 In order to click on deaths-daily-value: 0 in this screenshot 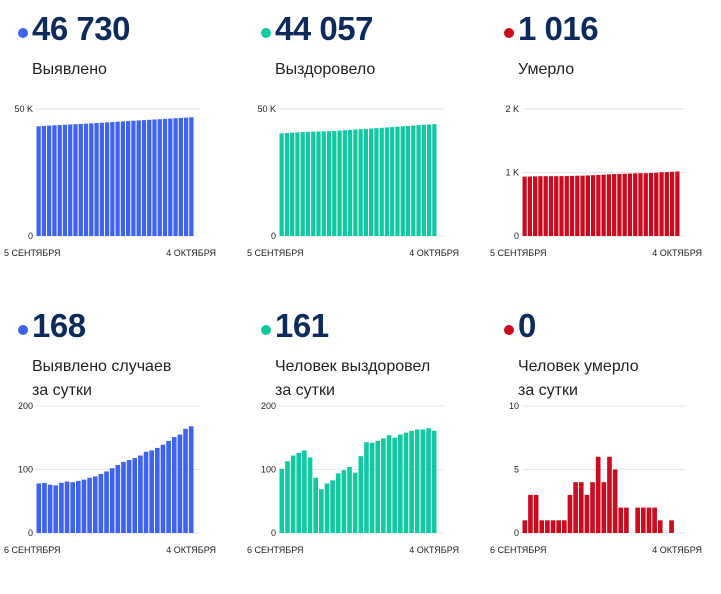, I will do `click(527, 325)`.